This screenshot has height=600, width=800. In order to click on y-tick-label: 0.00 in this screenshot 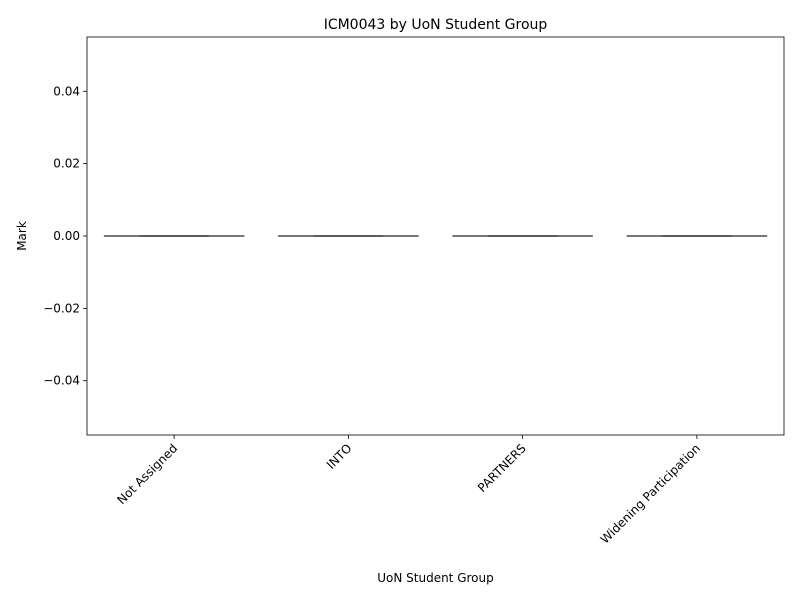, I will do `click(66, 236)`.